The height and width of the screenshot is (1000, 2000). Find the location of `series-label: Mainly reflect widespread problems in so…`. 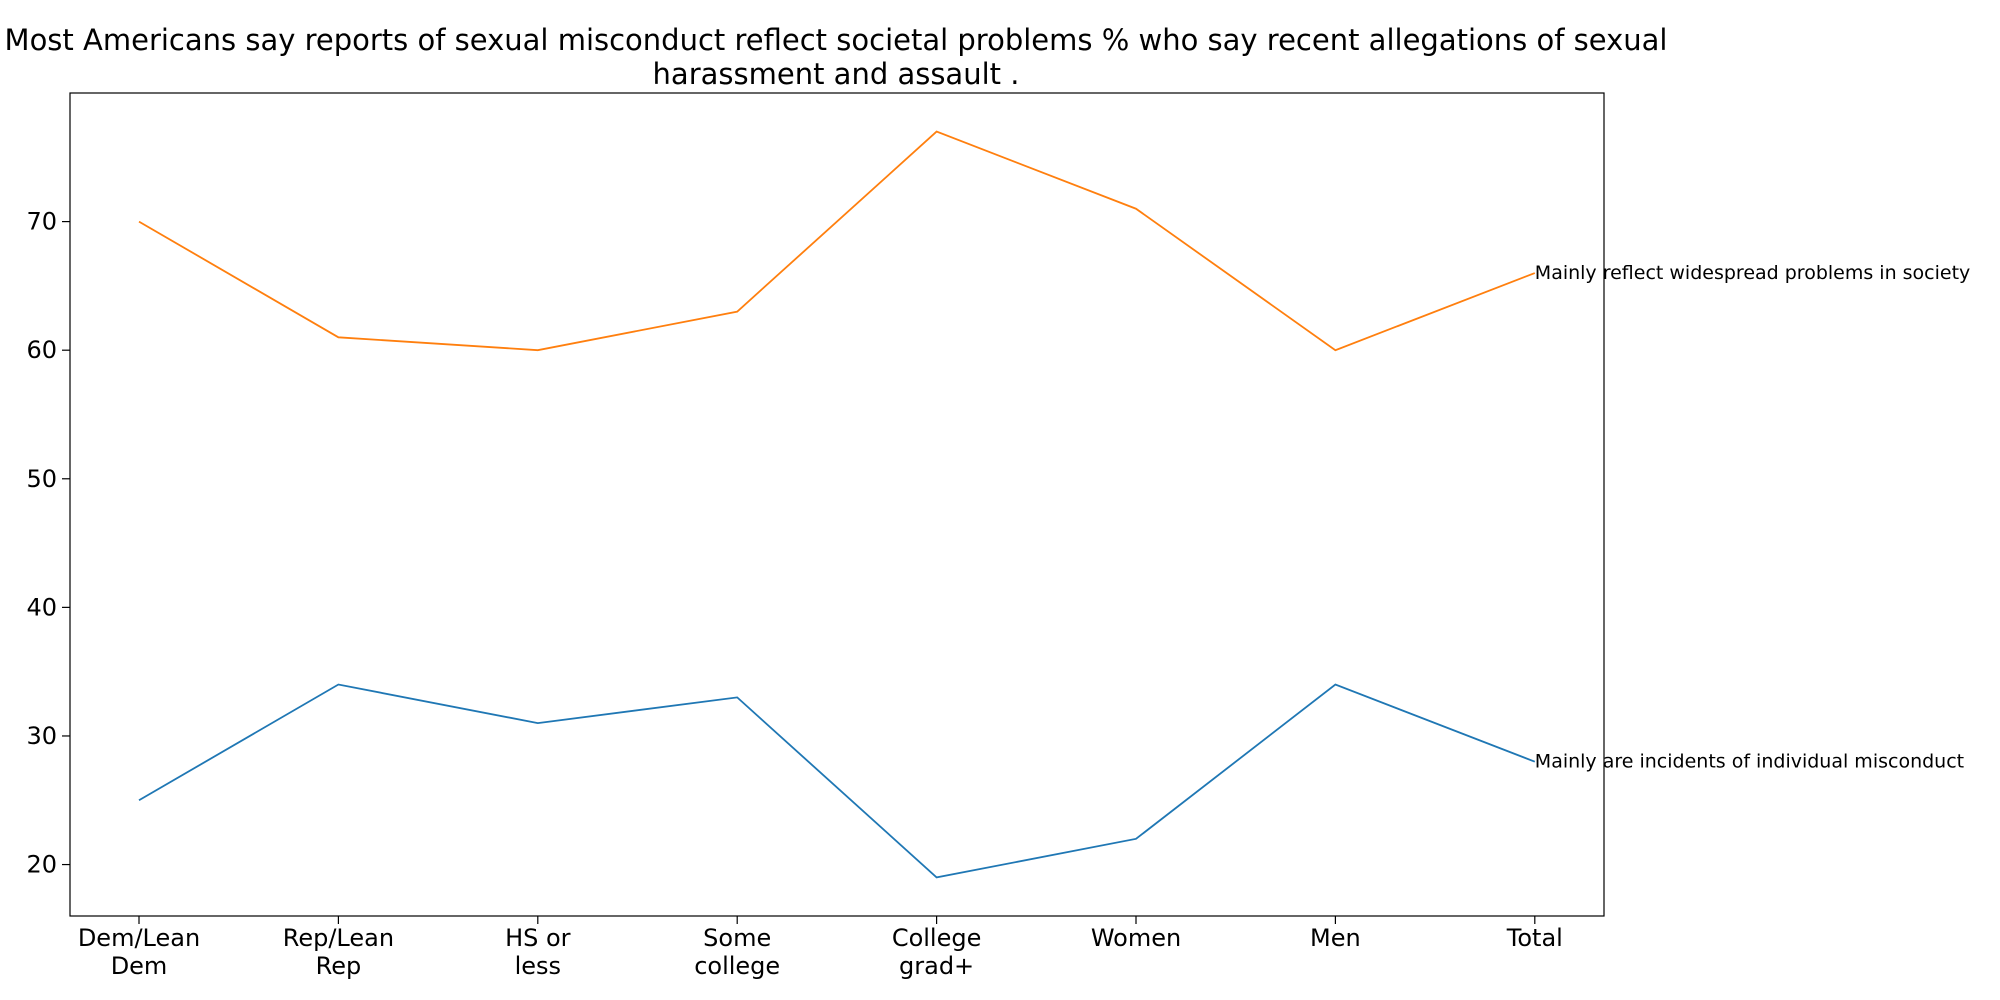

series-label: Mainly reflect widespread problems in so… is located at coordinates (1753, 273).